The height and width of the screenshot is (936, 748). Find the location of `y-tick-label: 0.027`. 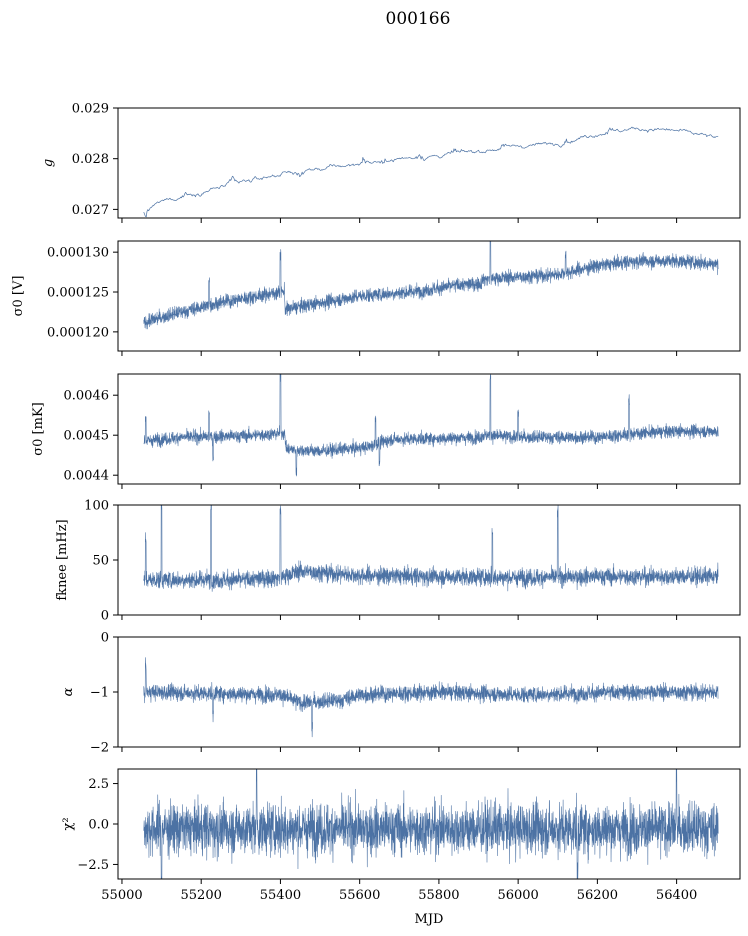

y-tick-label: 0.027 is located at coordinates (90, 210).